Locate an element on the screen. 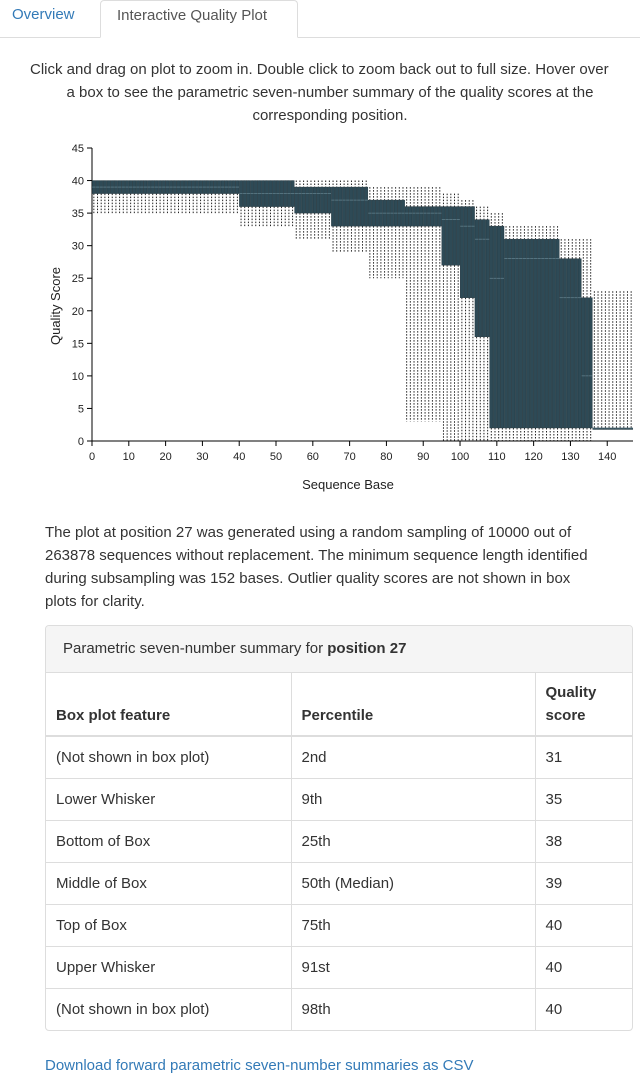 The width and height of the screenshot is (640, 1078). tab-interactive-quality-plot: Interactive Quality Plot is located at coordinates (199, 19).